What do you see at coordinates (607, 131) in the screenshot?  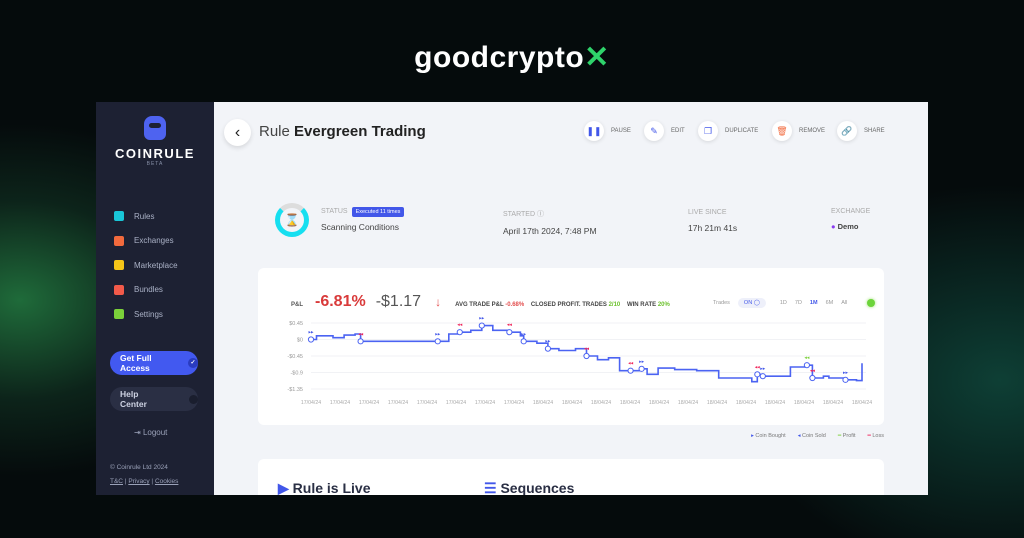 I see `pause-button: ❚❚ PAUSE` at bounding box center [607, 131].